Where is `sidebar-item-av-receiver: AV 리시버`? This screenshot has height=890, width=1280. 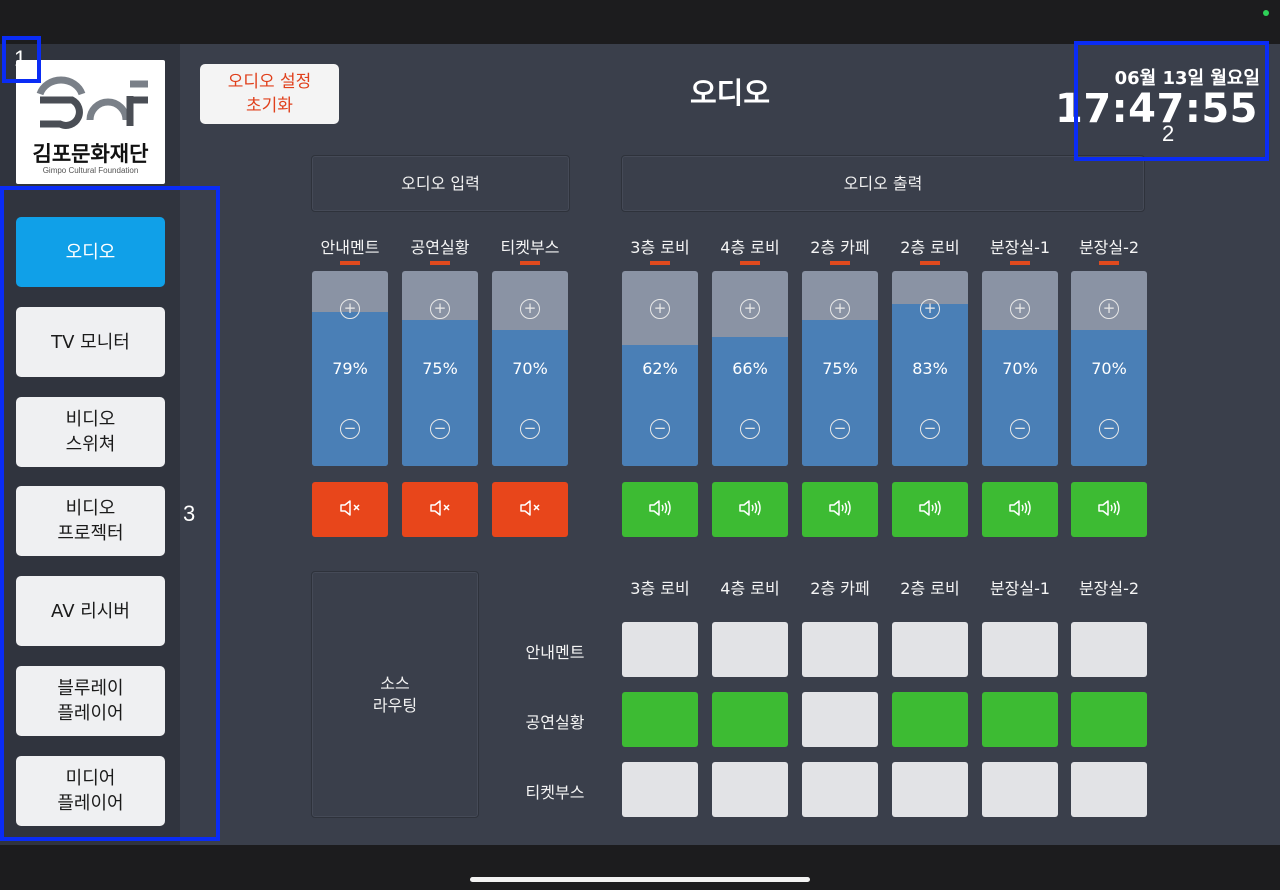 sidebar-item-av-receiver: AV 리시버 is located at coordinates (90, 611).